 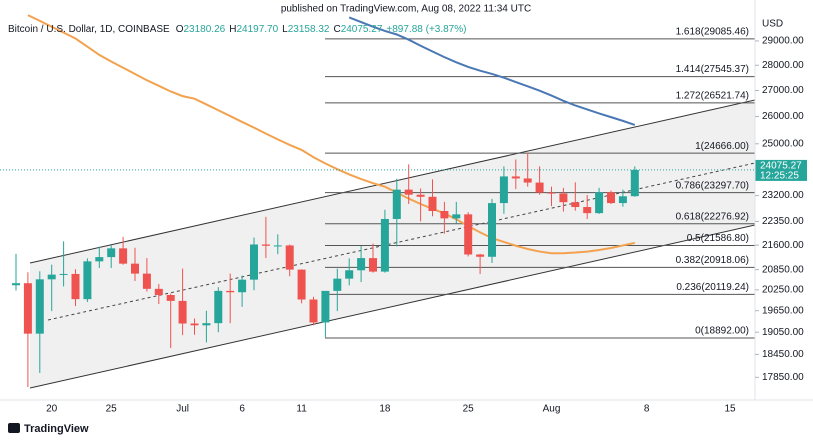 What do you see at coordinates (779, 176) in the screenshot?
I see `countdown: 12:25:25` at bounding box center [779, 176].